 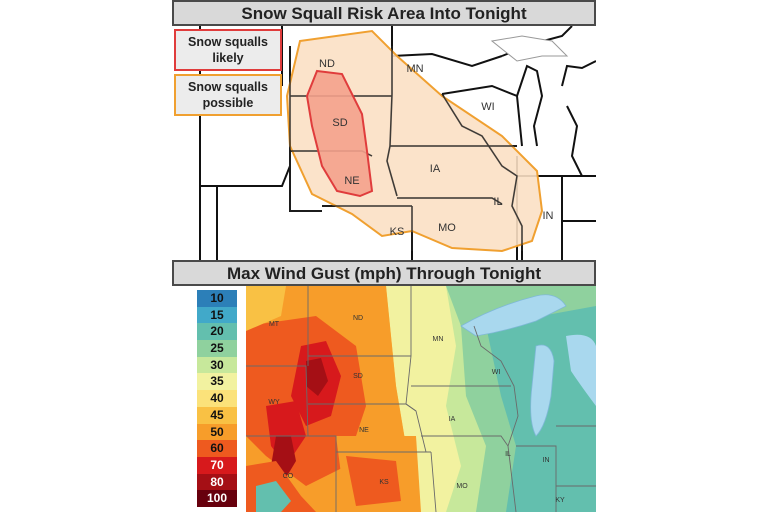 I want to click on label-ky: KY, so click(x=560, y=500).